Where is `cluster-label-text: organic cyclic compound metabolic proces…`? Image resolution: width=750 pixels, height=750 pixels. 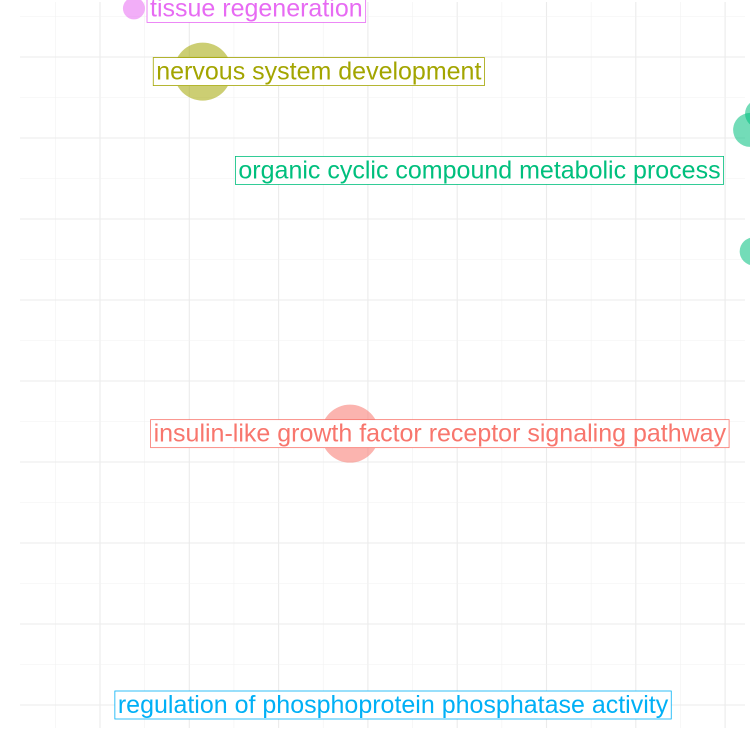
cluster-label-text: organic cyclic compound metabolic proces… is located at coordinates (479, 170).